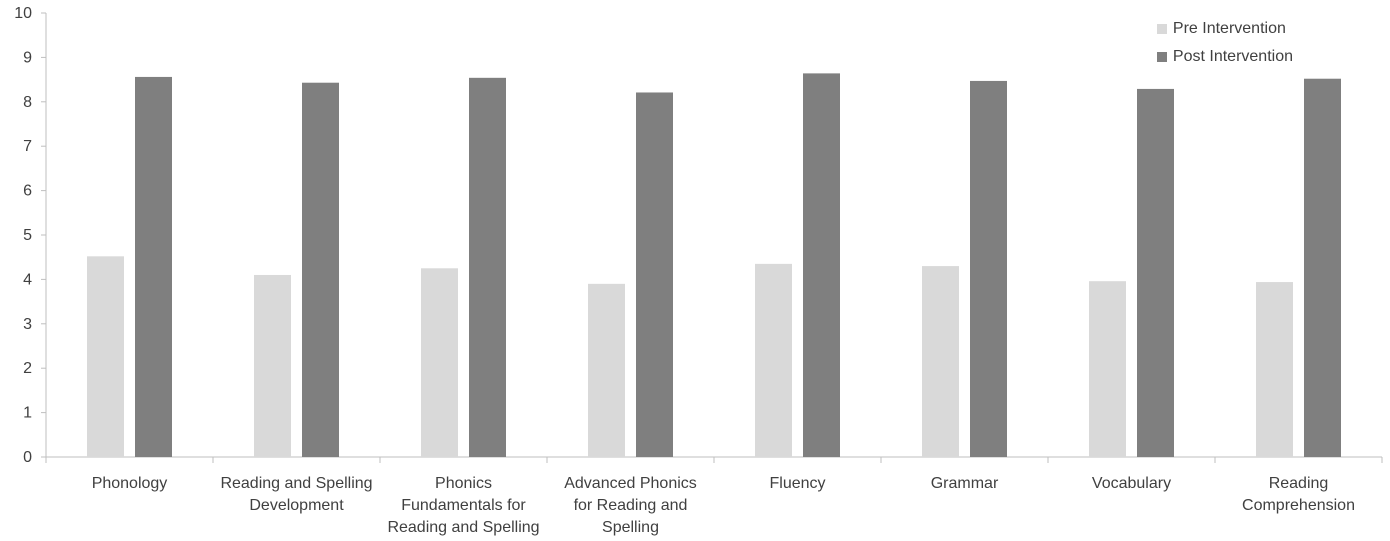  I want to click on y-tick-label: 0, so click(27, 457).